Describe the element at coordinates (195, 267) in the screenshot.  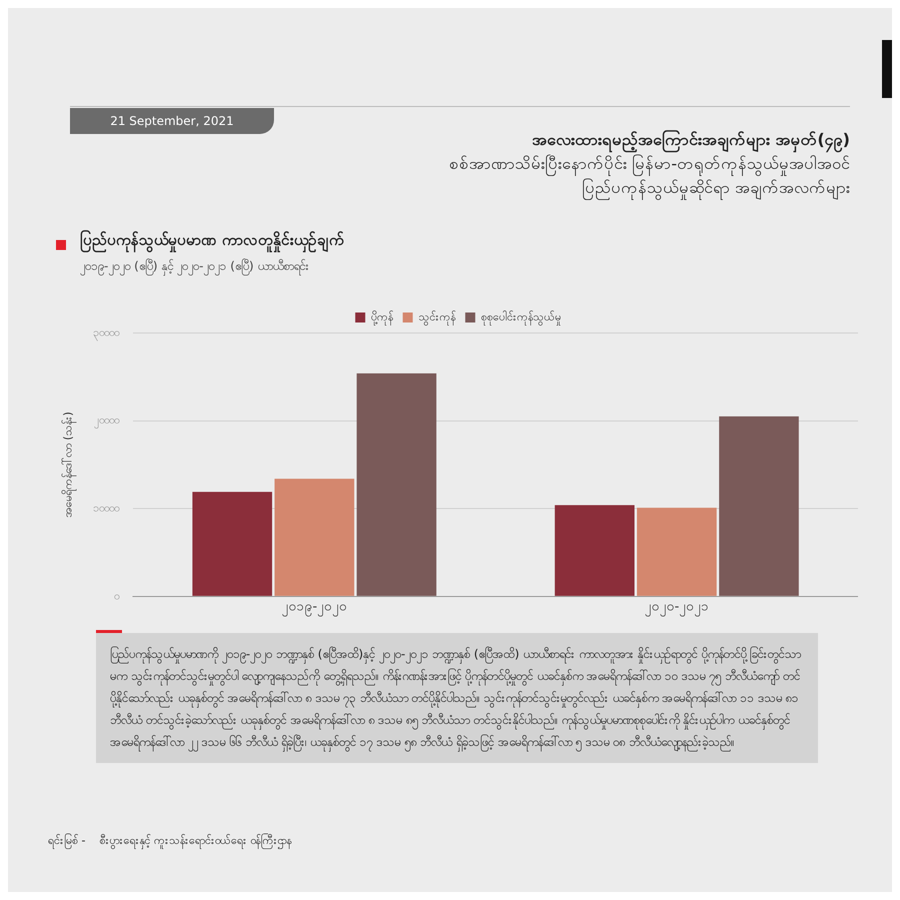
I see `chart-subtitle: ၂၀၁၉-၂၀၂၀ (ဧပြီ) နှင့် ၂၀၂၀-၂၀၂၁ (ဧပြီ) ယာယီစာရင်း` at that location.